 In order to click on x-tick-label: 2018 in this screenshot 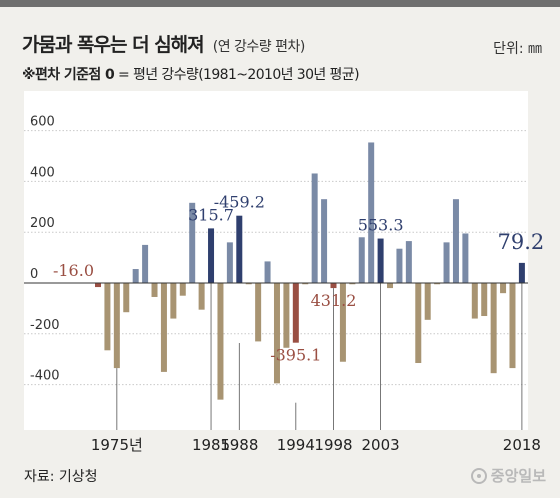, I will do `click(522, 445)`.